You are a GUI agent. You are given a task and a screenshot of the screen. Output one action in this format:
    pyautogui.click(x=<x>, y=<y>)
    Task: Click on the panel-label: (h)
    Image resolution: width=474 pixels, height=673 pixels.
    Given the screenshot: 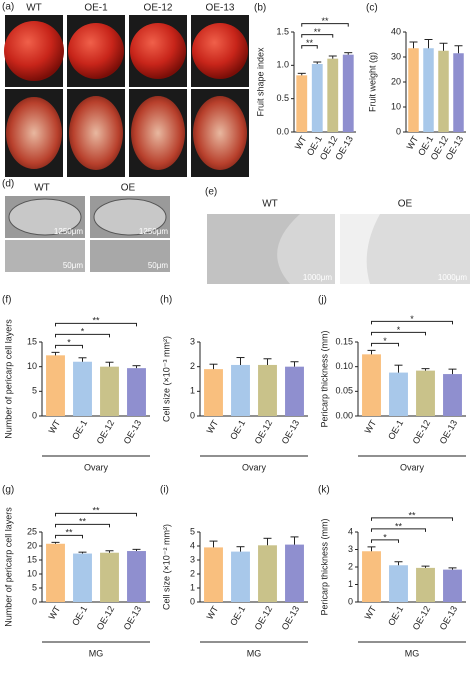 What is the action you would take?
    pyautogui.click(x=166, y=300)
    